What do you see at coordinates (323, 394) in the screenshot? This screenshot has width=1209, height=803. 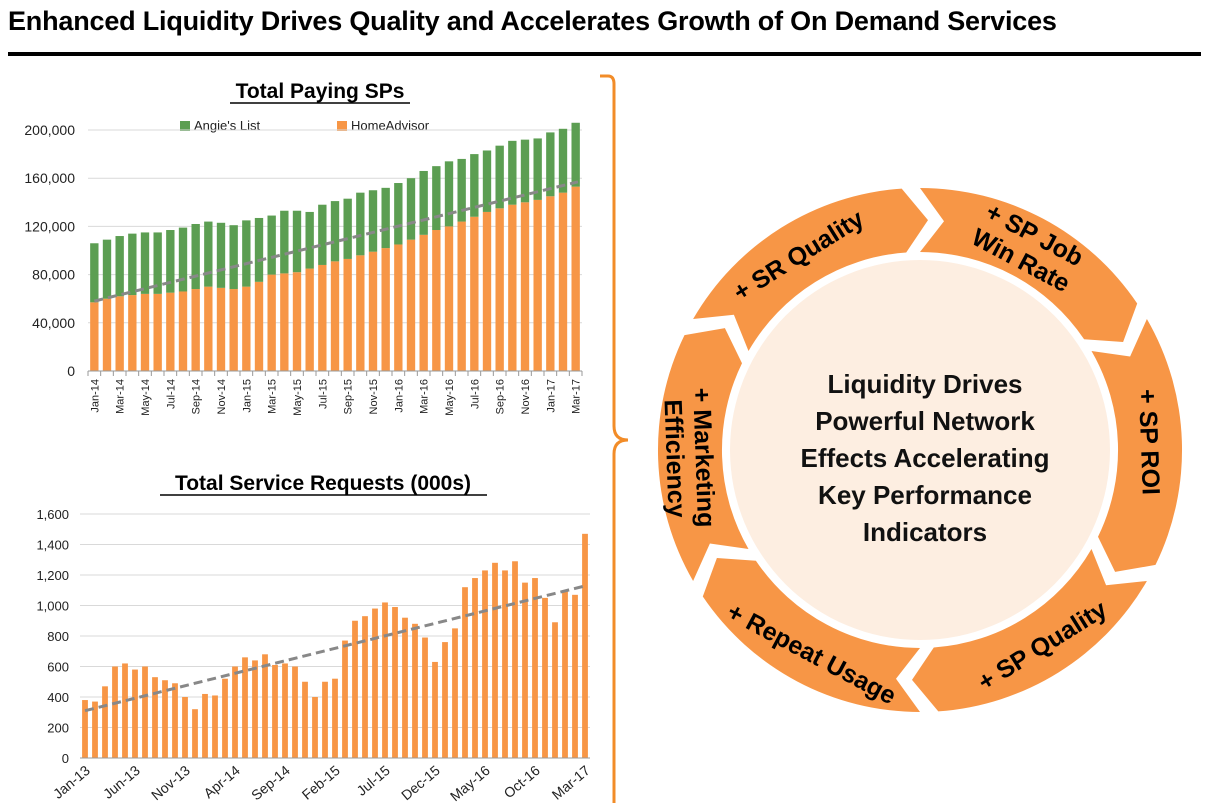 I see `x-tick-label: Jul-15` at bounding box center [323, 394].